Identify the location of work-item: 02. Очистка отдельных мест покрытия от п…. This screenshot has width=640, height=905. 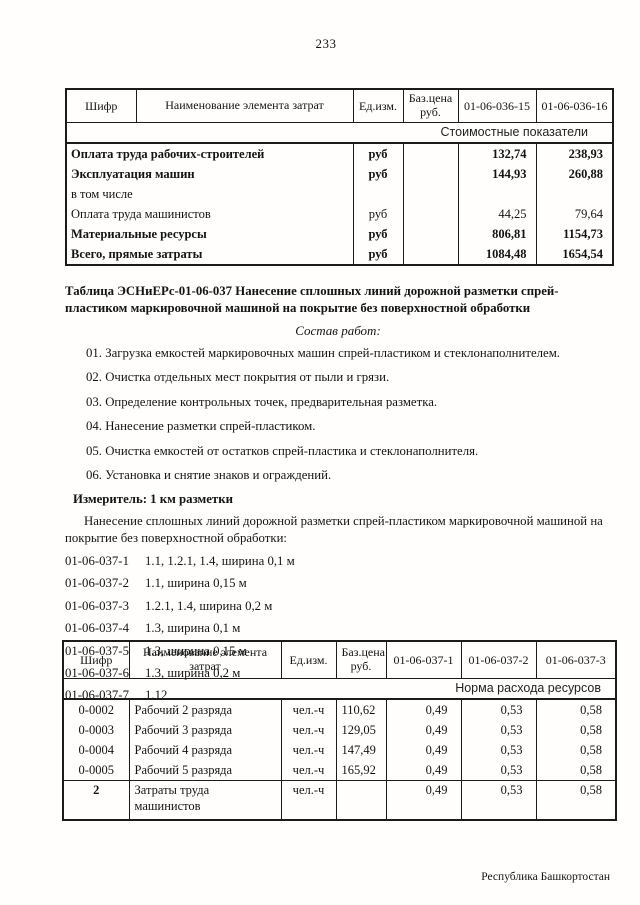
(238, 377).